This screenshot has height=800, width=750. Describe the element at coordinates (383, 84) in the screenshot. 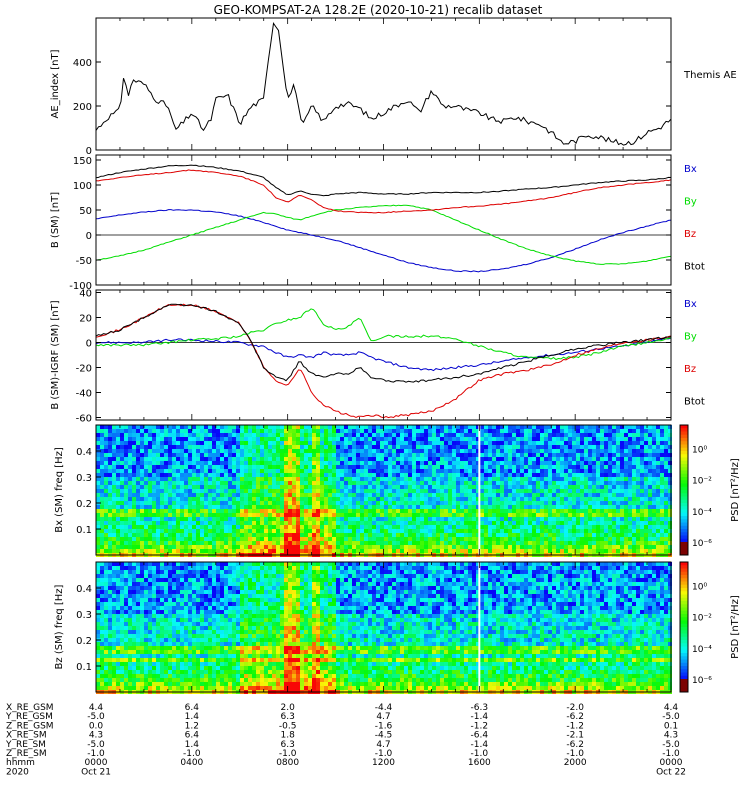

I see `ae-frame` at that location.